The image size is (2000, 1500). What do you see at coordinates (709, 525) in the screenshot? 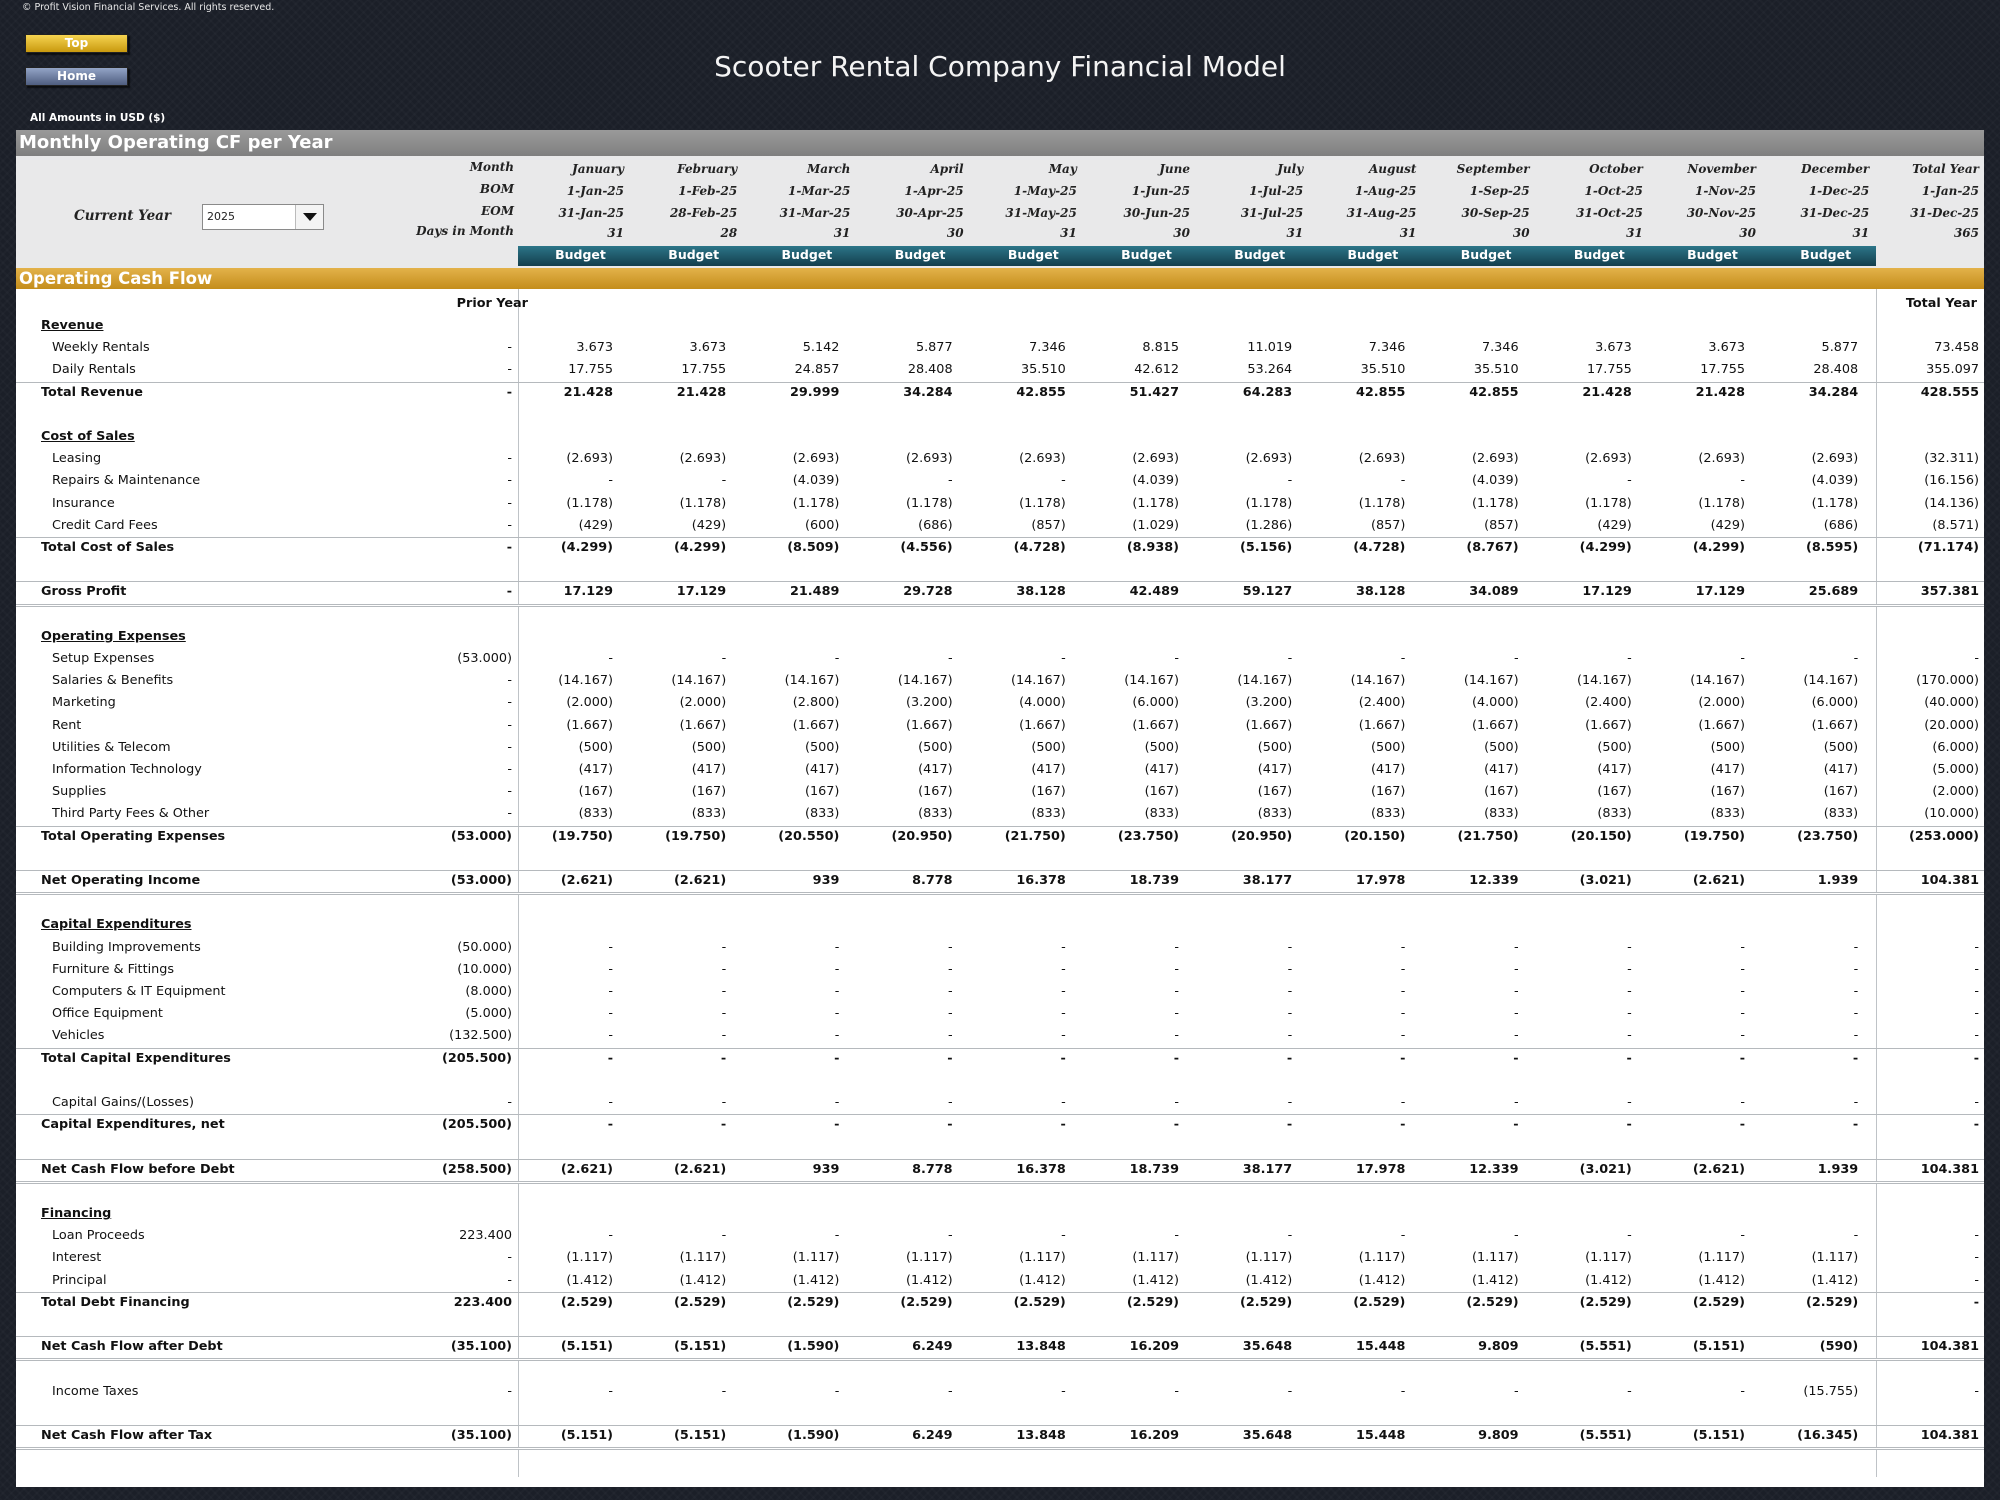
I see `month-value: (429)` at bounding box center [709, 525].